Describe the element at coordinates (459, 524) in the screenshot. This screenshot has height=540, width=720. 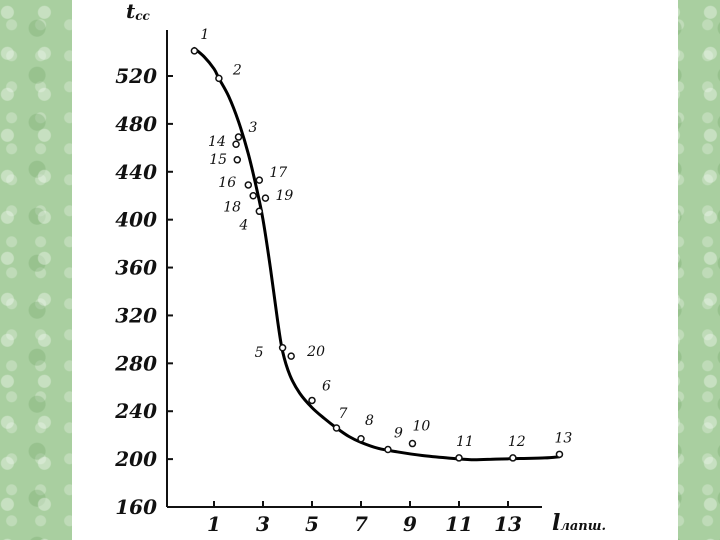
I see `x-tick-label: 11` at that location.